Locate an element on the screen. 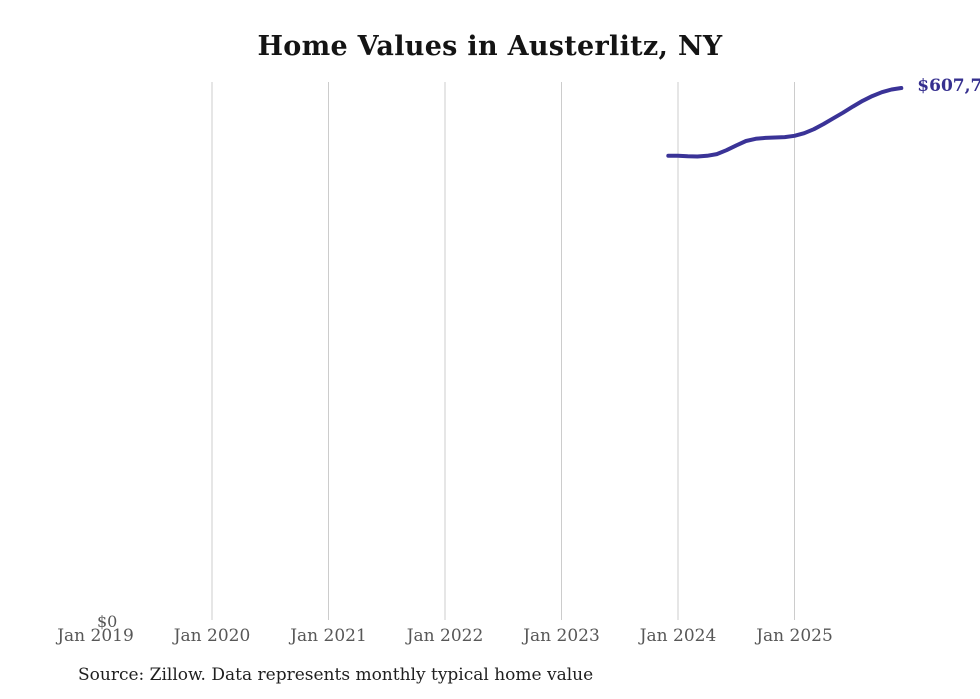 The height and width of the screenshot is (699, 980). x-tick-label: Jan 2023 is located at coordinates (561, 636).